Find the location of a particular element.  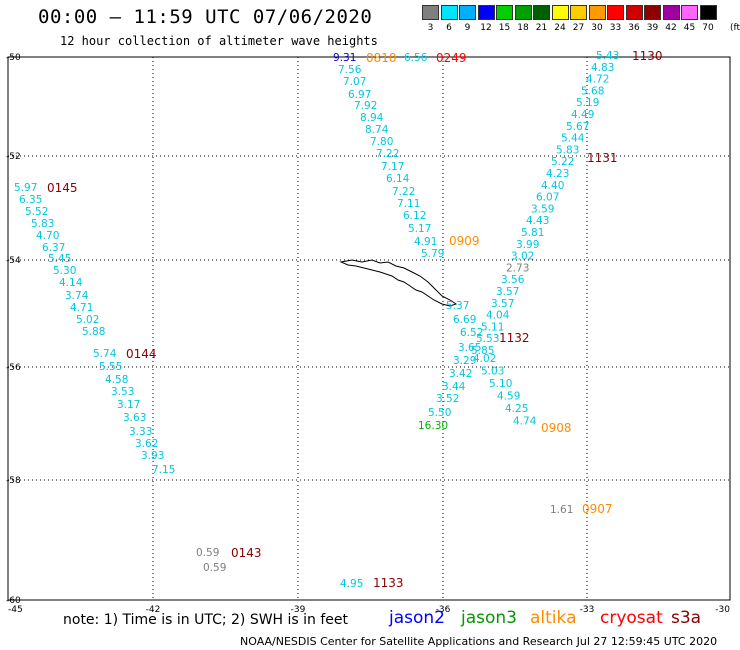

legend-label: 9 is located at coordinates (467, 28).